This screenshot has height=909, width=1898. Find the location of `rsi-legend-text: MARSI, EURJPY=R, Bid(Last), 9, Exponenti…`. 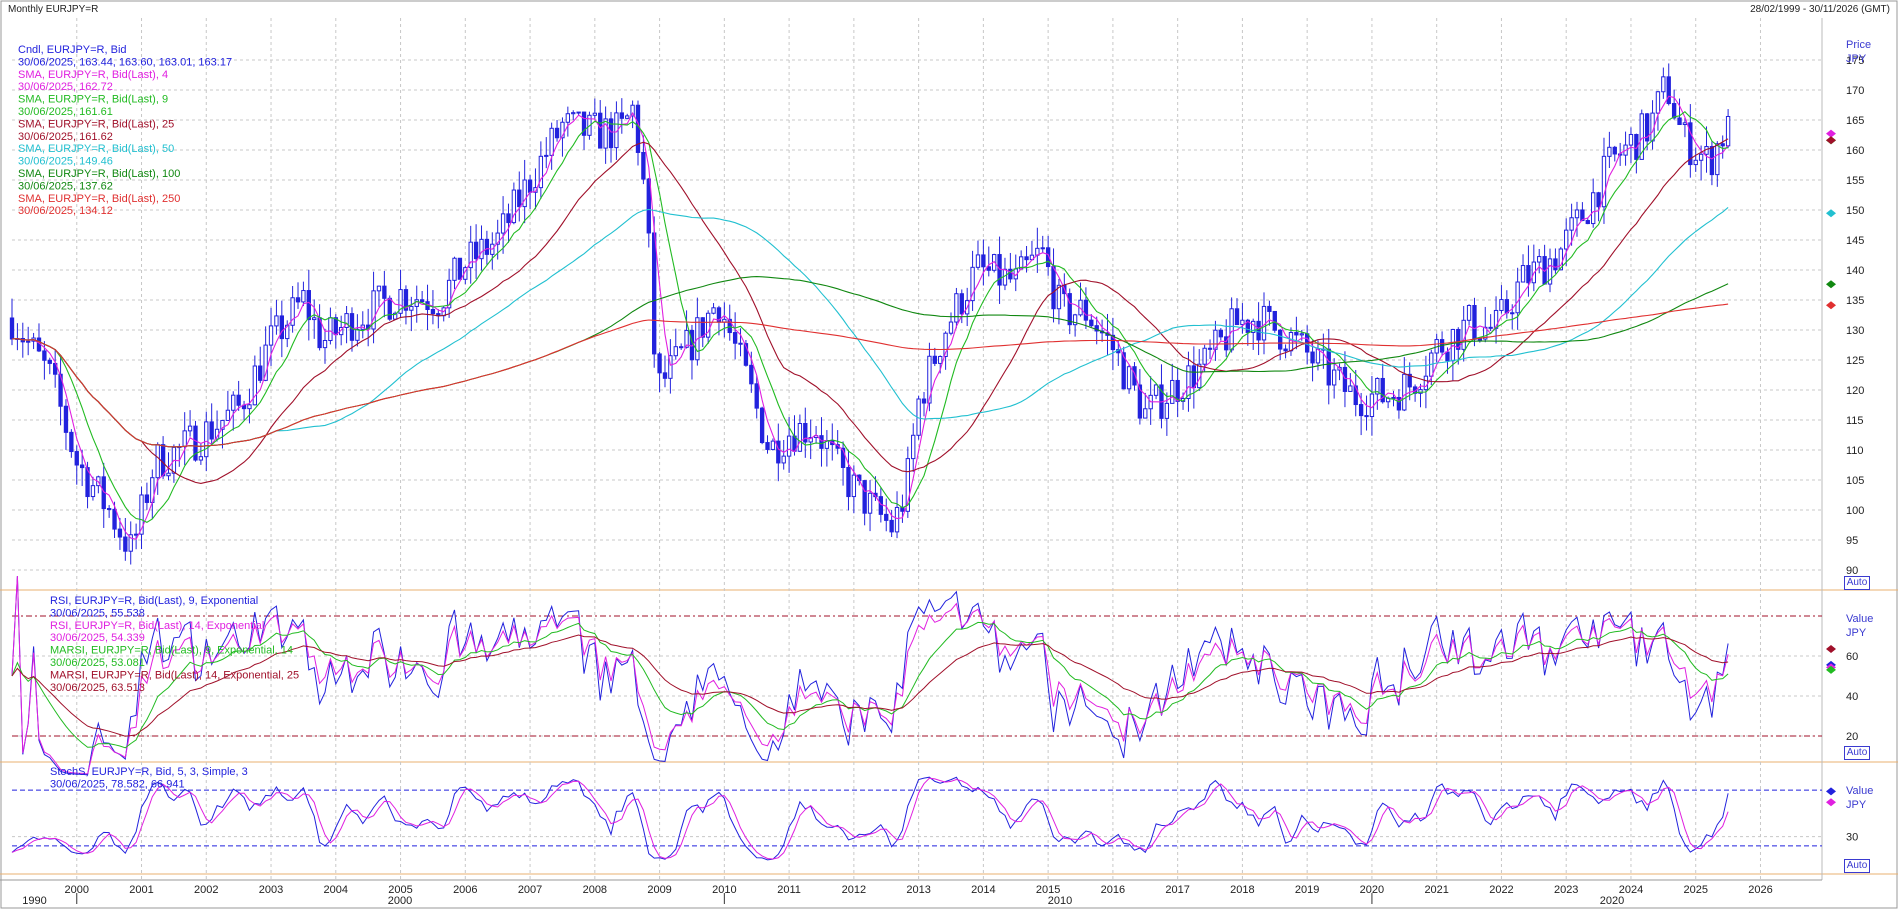

rsi-legend-text: MARSI, EURJPY=R, Bid(Last), 9, Exponenti… is located at coordinates (171, 651).